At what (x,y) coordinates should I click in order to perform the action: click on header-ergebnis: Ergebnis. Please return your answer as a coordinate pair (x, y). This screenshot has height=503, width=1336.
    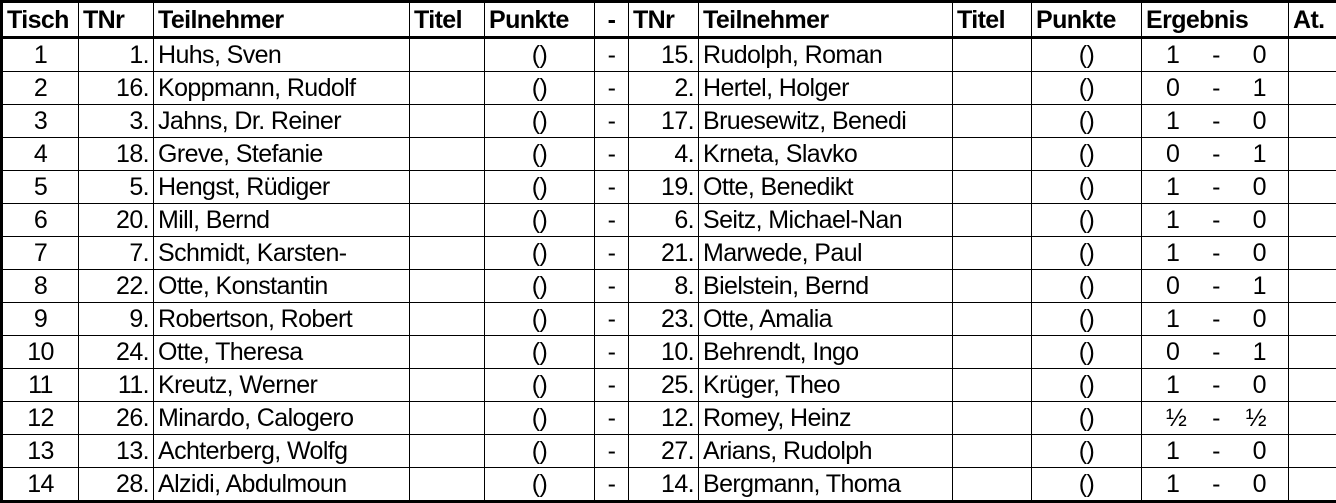
    Looking at the image, I should click on (1215, 20).